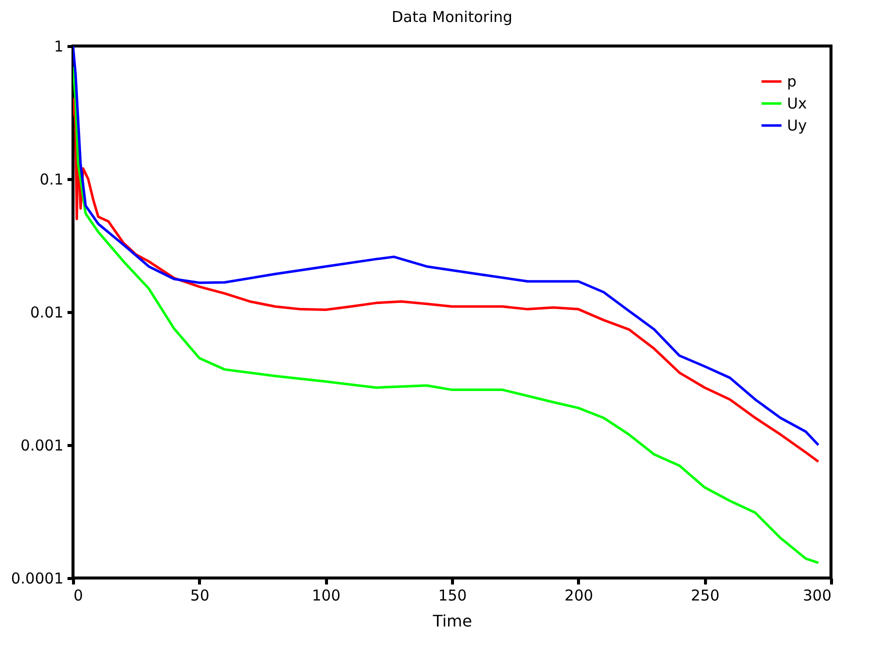  What do you see at coordinates (52, 179) in the screenshot?
I see `y-tick-label: 0.1` at bounding box center [52, 179].